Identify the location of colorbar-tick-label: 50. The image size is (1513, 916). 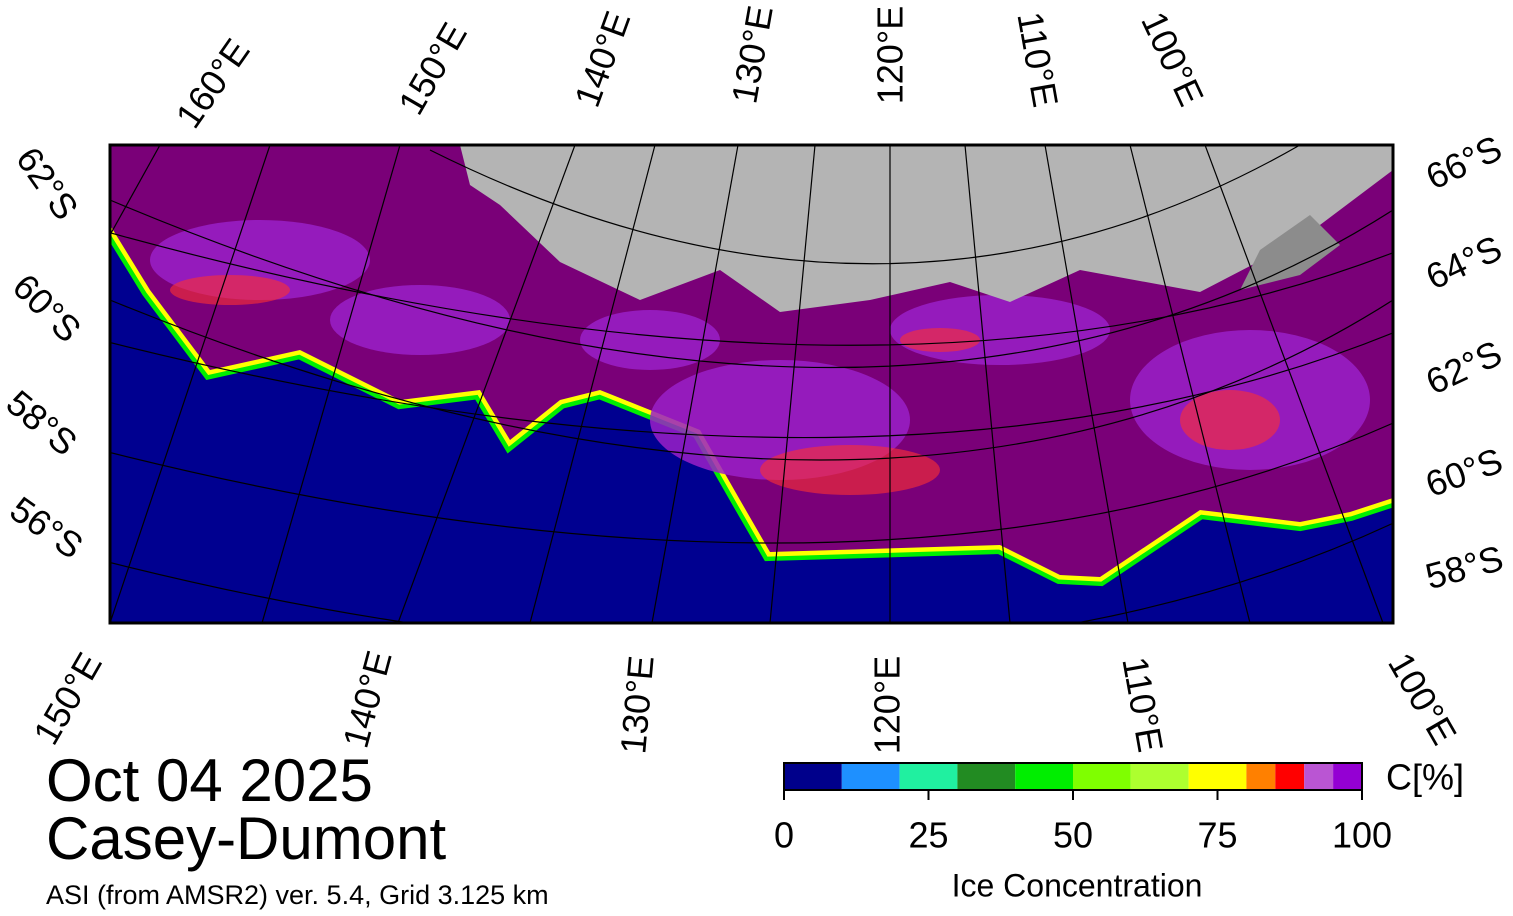
(1073, 835).